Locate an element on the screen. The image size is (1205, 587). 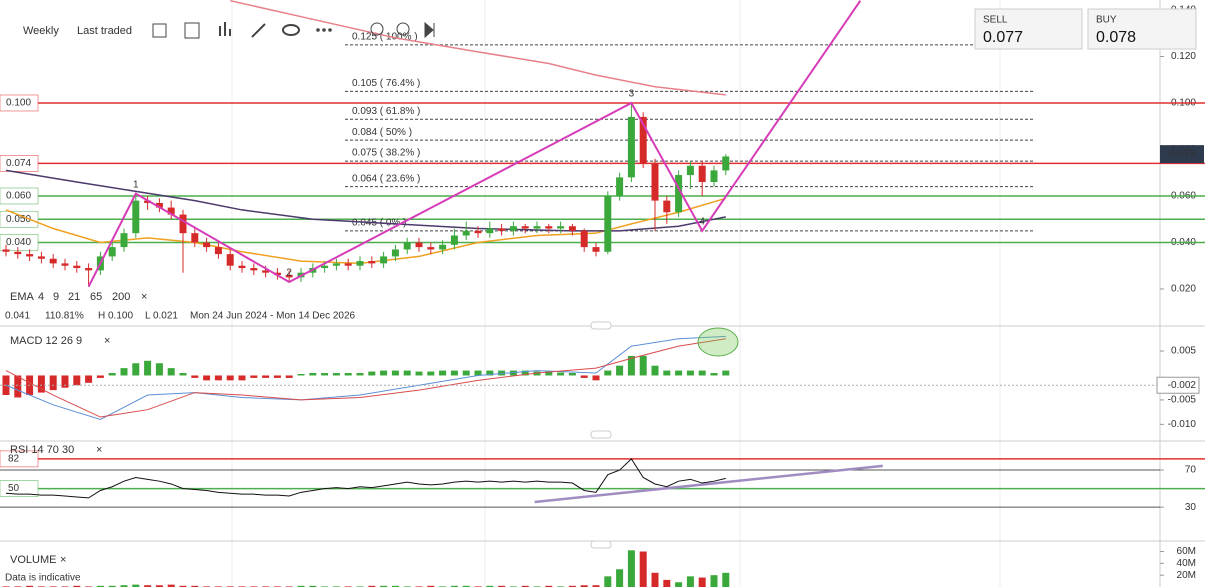
compare-icon is located at coordinates (192, 30).